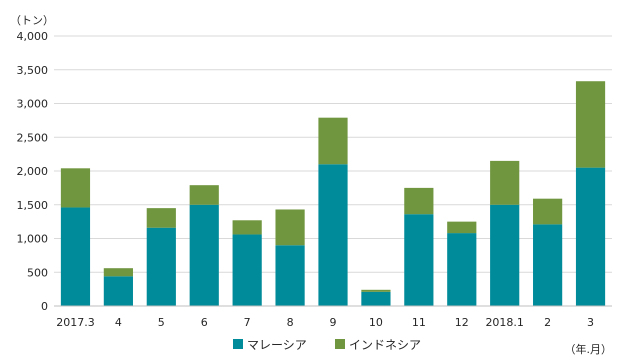 This screenshot has width=622, height=356. What do you see at coordinates (204, 322) in the screenshot?
I see `x-tick-label: 6` at bounding box center [204, 322].